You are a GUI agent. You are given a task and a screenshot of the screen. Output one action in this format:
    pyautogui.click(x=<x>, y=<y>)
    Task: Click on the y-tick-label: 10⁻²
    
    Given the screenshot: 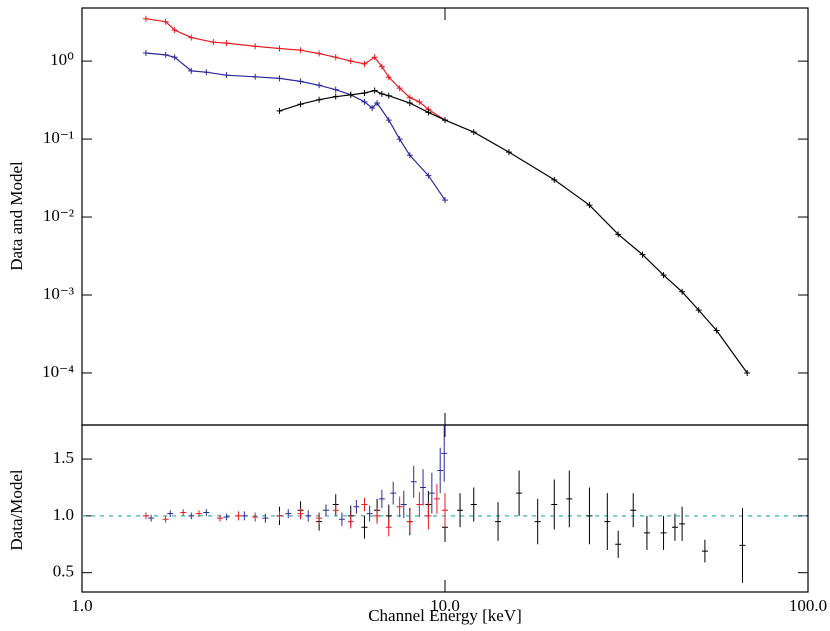 What is the action you would take?
    pyautogui.click(x=58, y=215)
    